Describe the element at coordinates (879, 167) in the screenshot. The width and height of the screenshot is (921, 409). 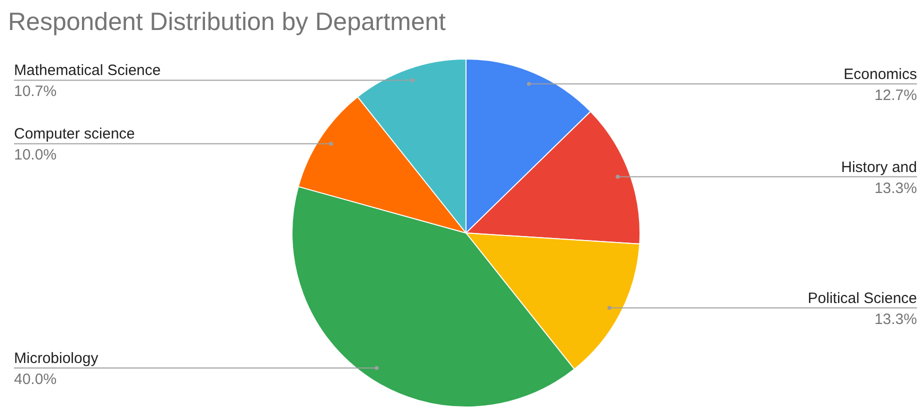
I see `slice-label: History and` at that location.